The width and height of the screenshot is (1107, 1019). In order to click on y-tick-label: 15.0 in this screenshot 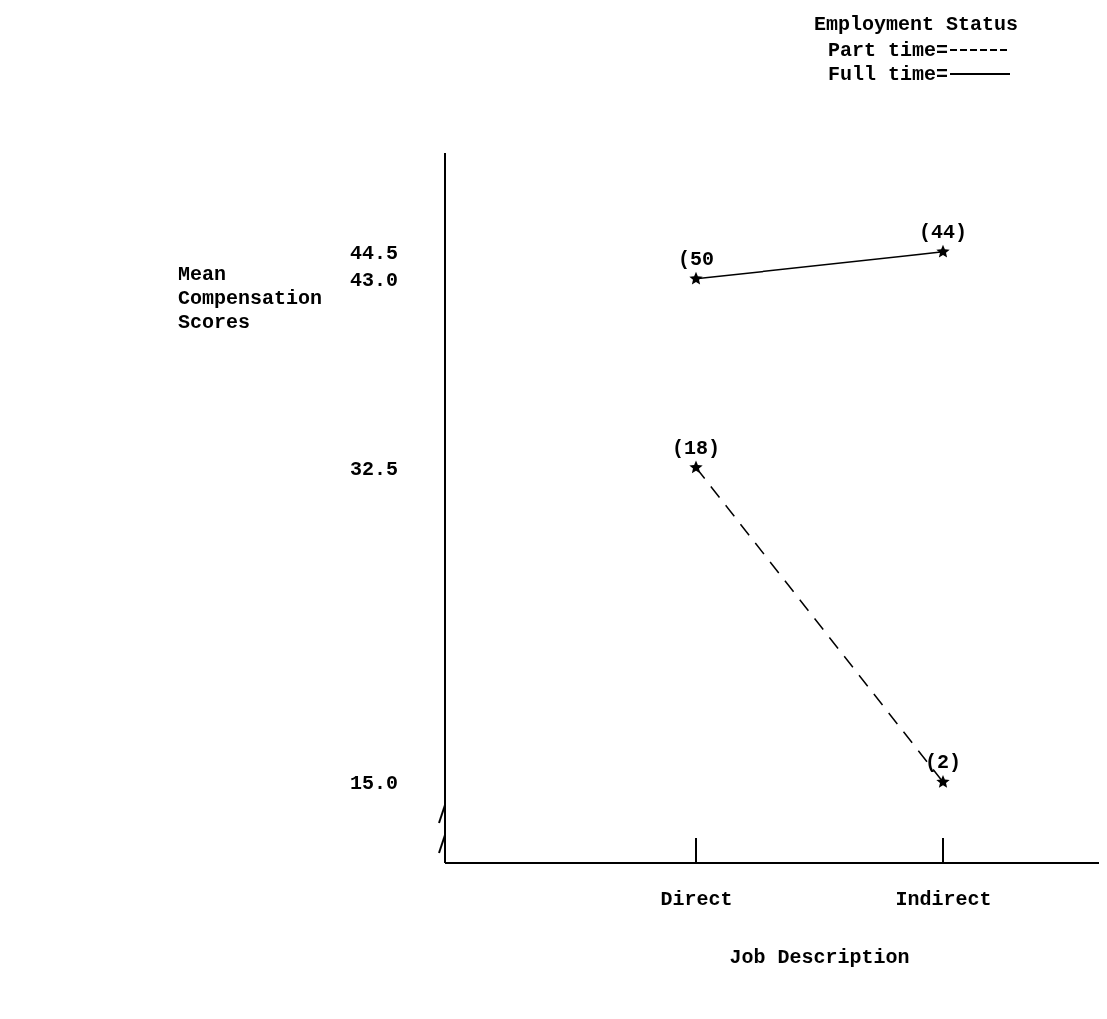, I will do `click(373, 784)`.